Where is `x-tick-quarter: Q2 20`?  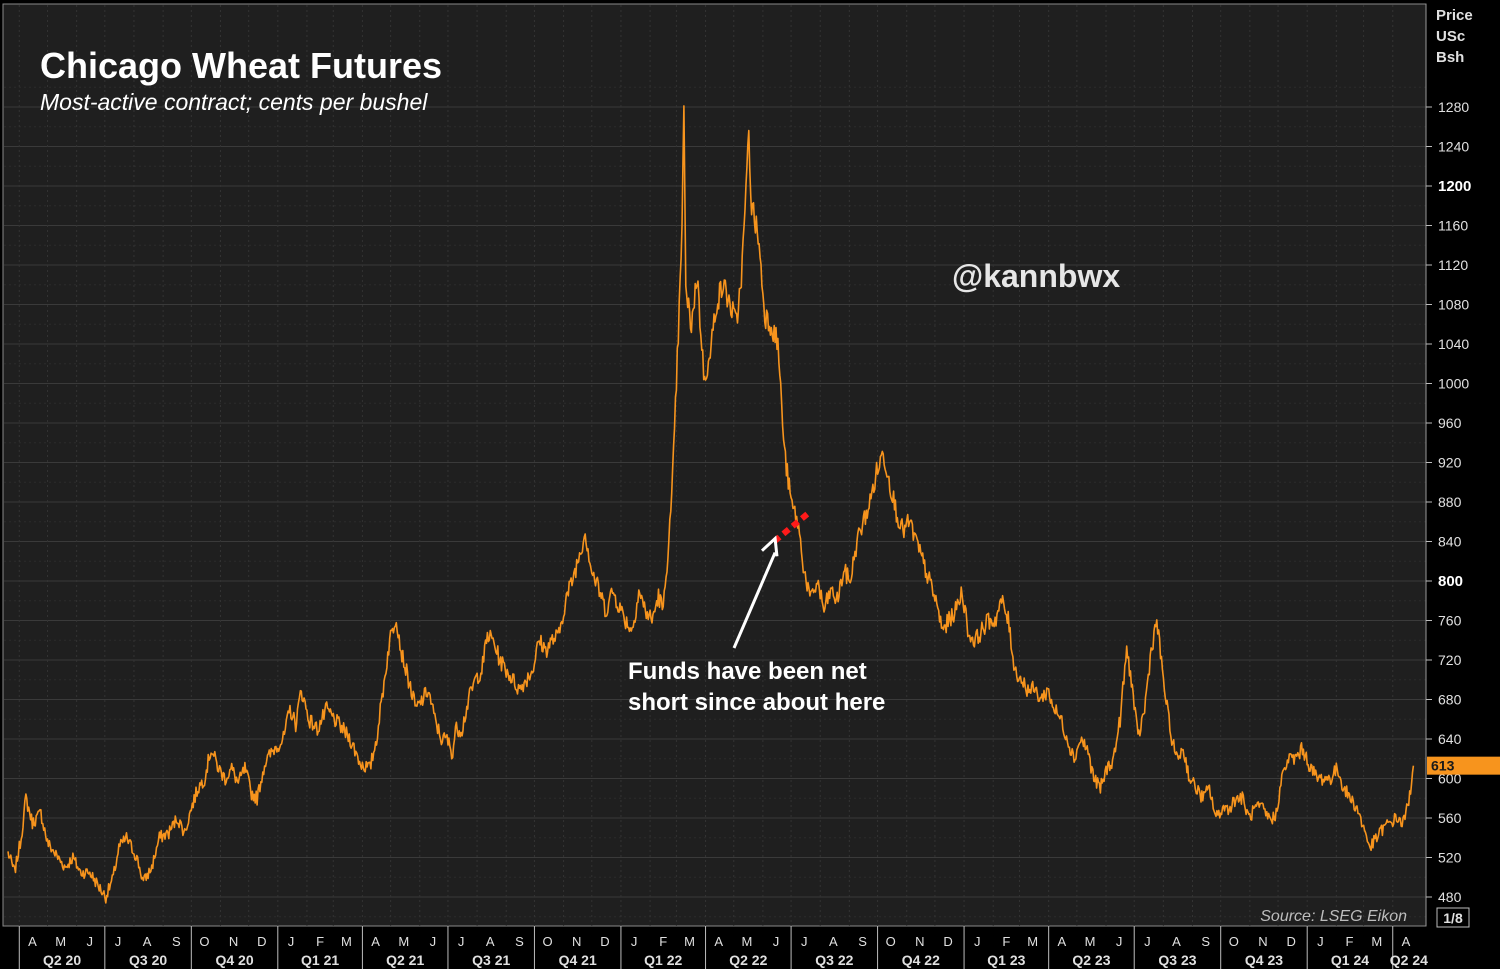
x-tick-quarter: Q2 20 is located at coordinates (62, 960).